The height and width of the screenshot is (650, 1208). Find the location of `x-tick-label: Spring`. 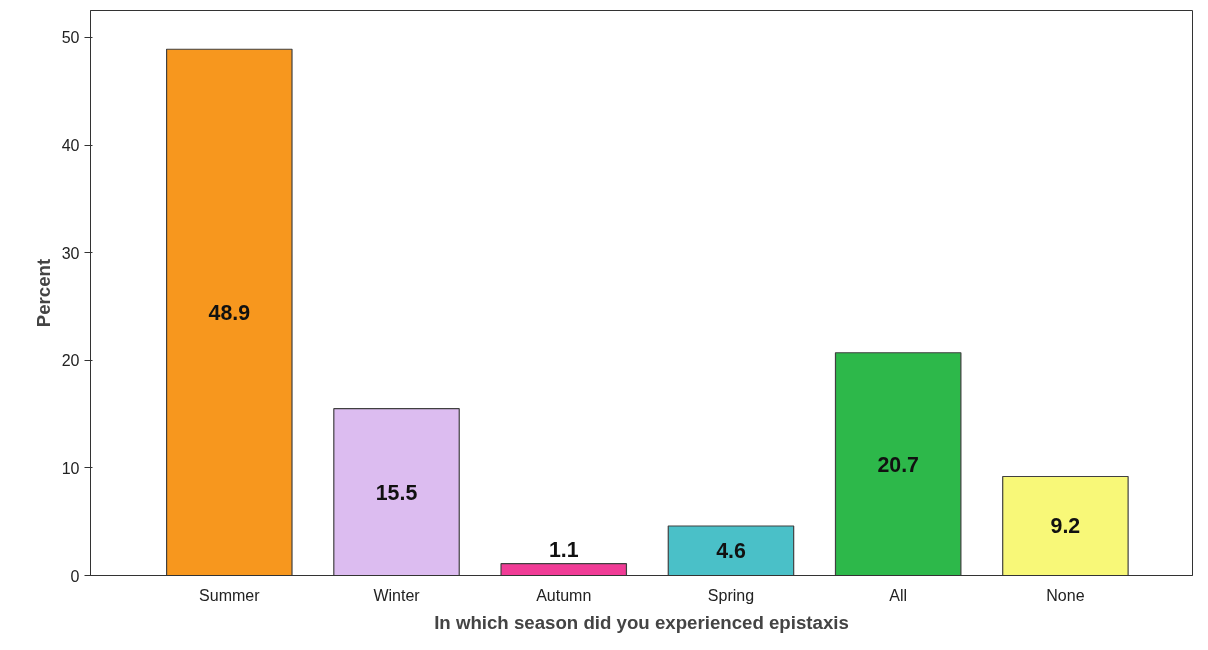

x-tick-label: Spring is located at coordinates (731, 595).